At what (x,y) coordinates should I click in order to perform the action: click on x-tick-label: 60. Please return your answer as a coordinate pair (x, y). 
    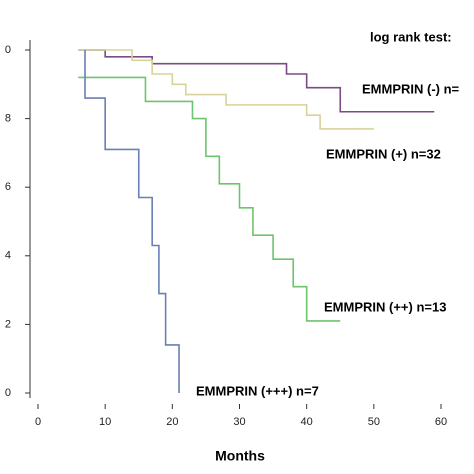
    Looking at the image, I should click on (441, 422).